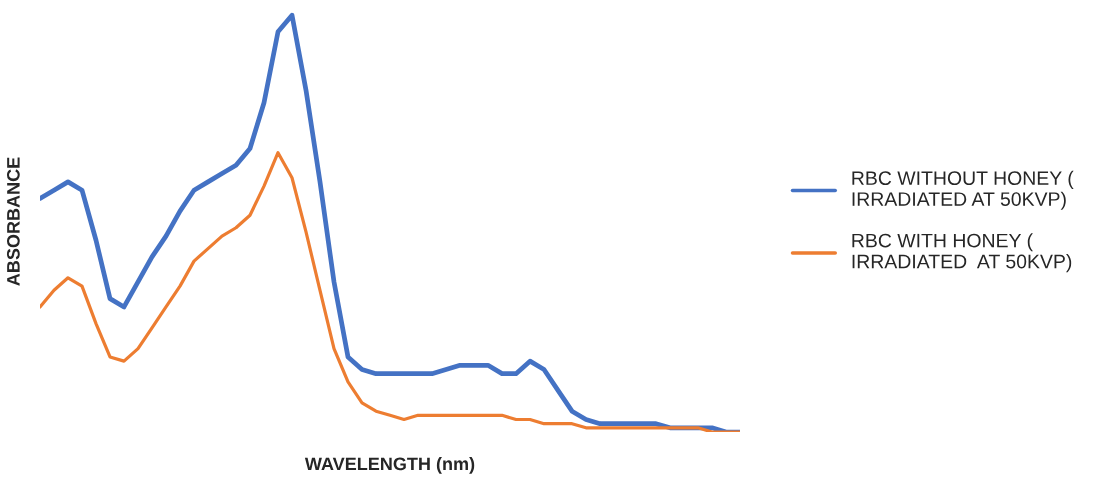 The width and height of the screenshot is (1103, 477). Describe the element at coordinates (13, 221) in the screenshot. I see `y-axis-title: ABSORBANCE` at that location.